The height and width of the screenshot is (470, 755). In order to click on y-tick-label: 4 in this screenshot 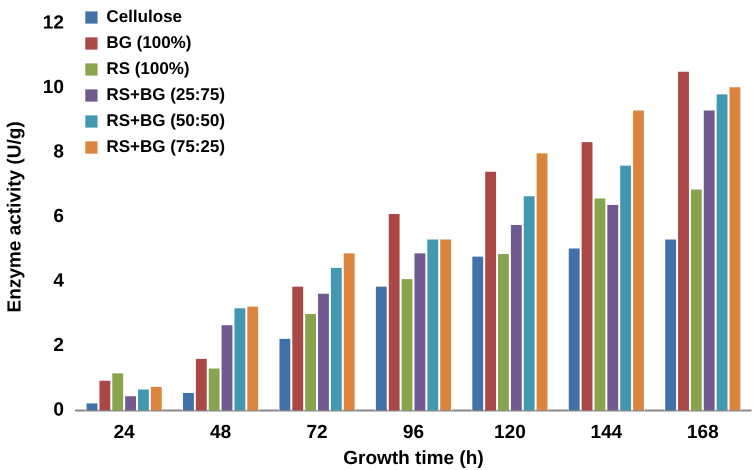, I will do `click(58, 281)`.